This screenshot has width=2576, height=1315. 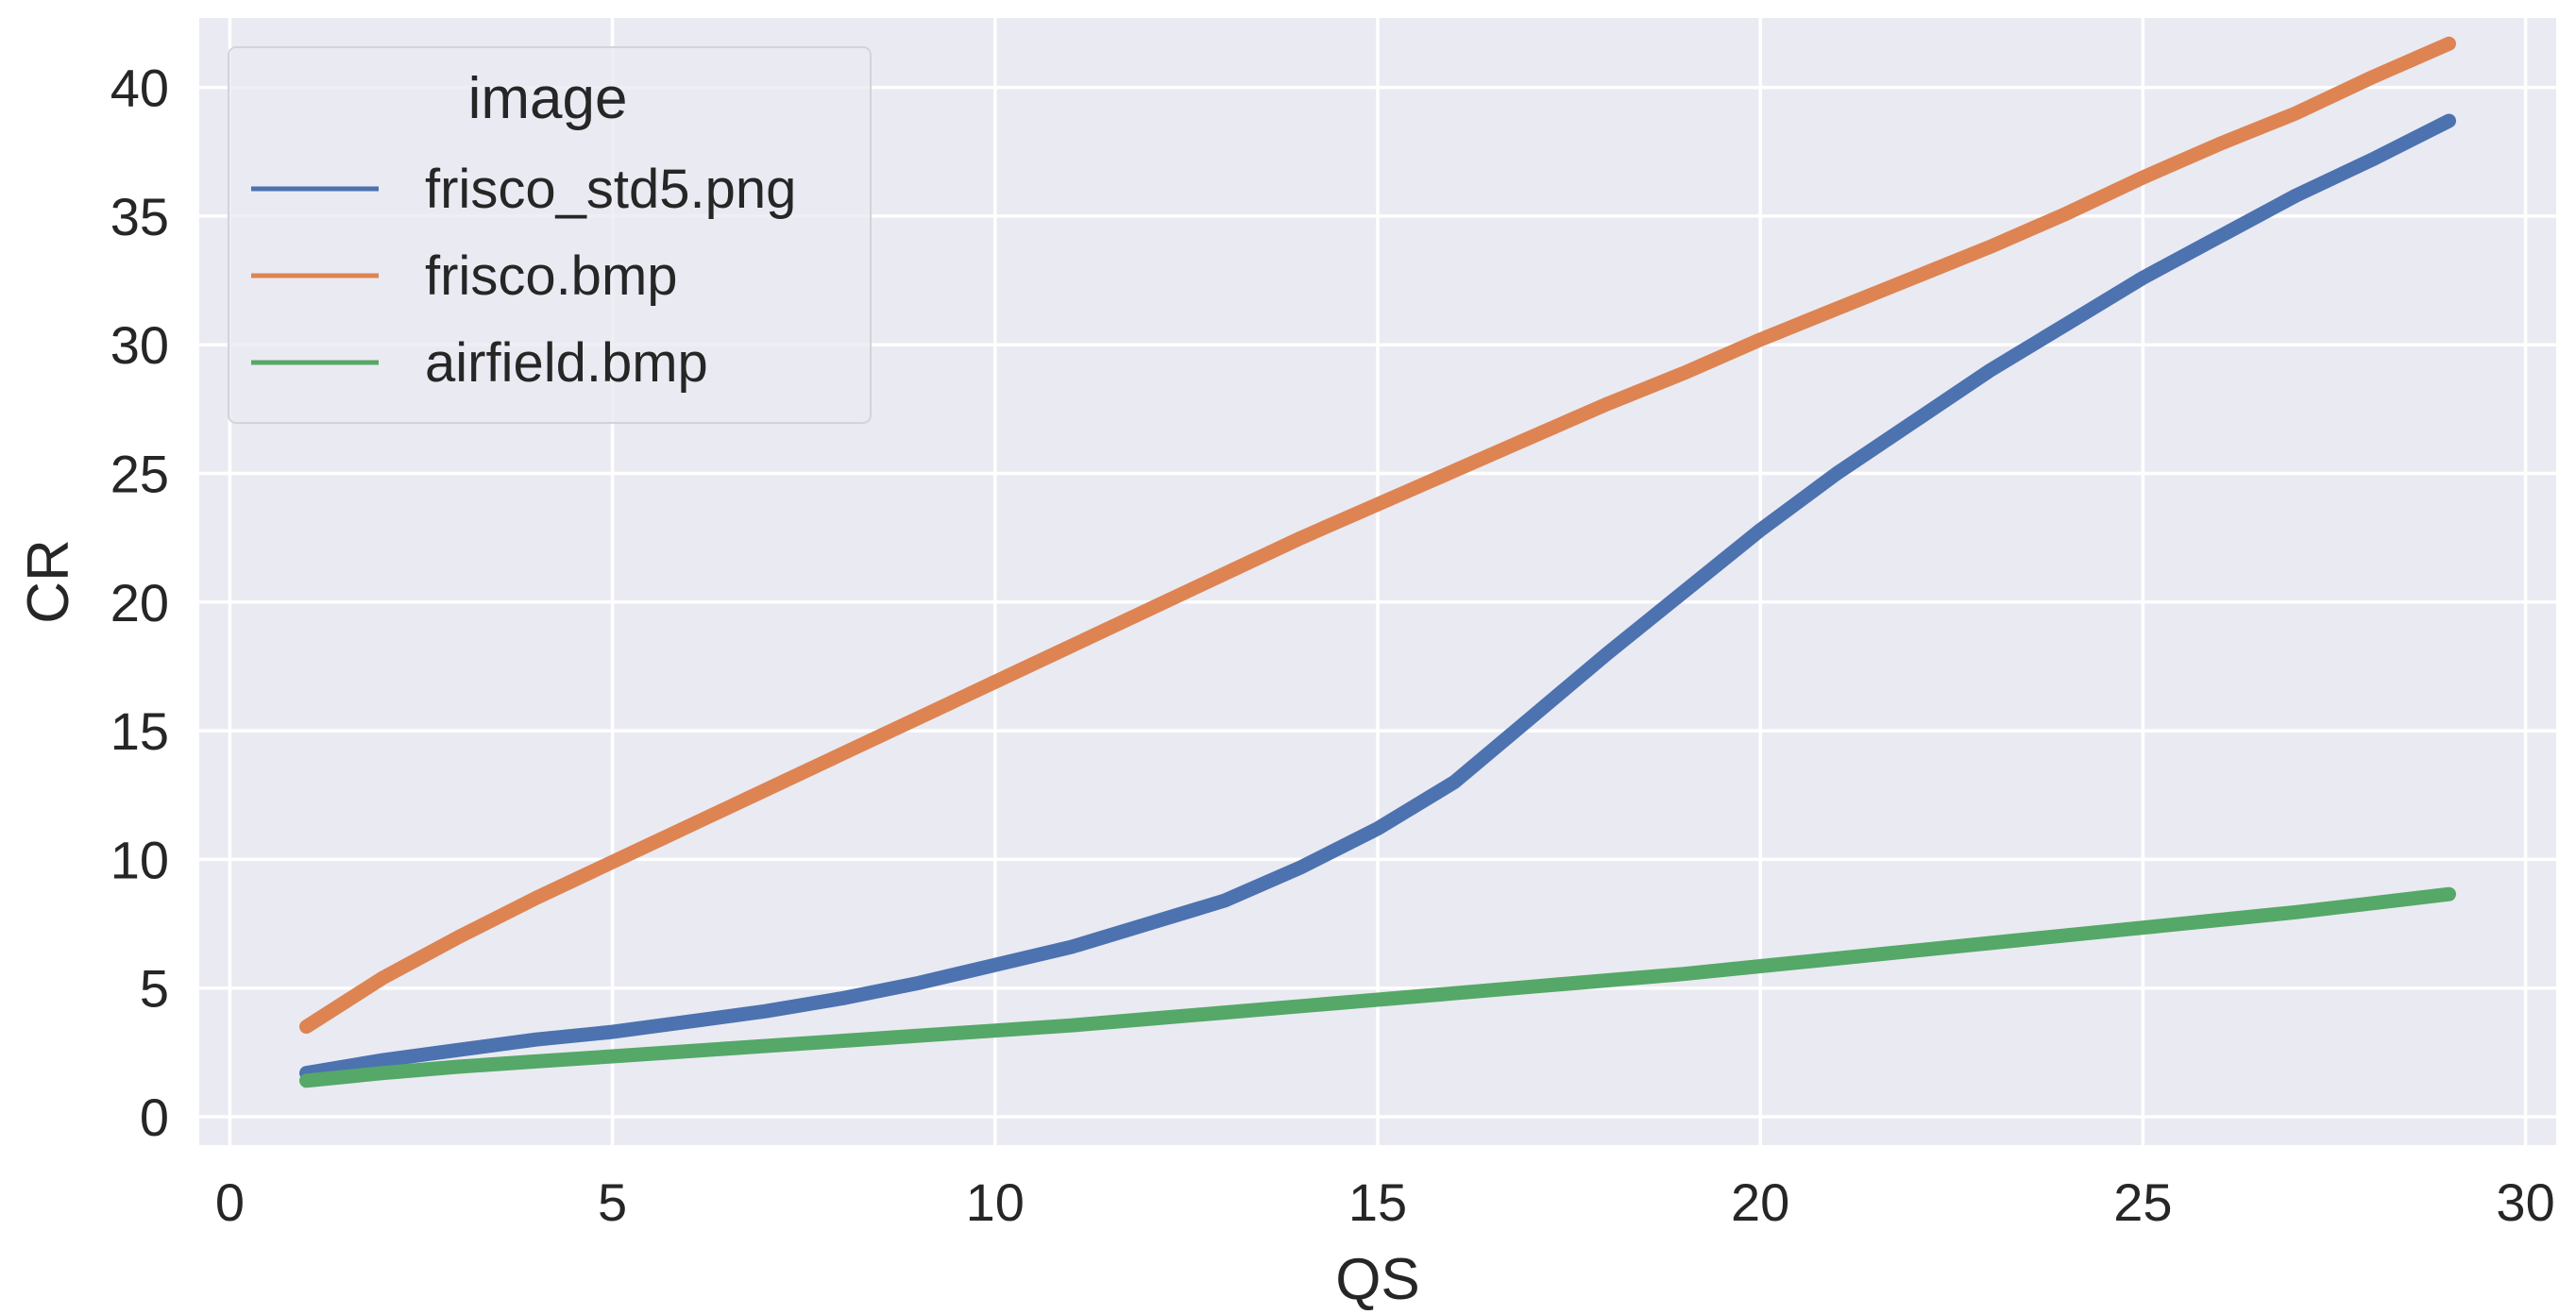 What do you see at coordinates (1377, 987) in the screenshot?
I see `series-line` at bounding box center [1377, 987].